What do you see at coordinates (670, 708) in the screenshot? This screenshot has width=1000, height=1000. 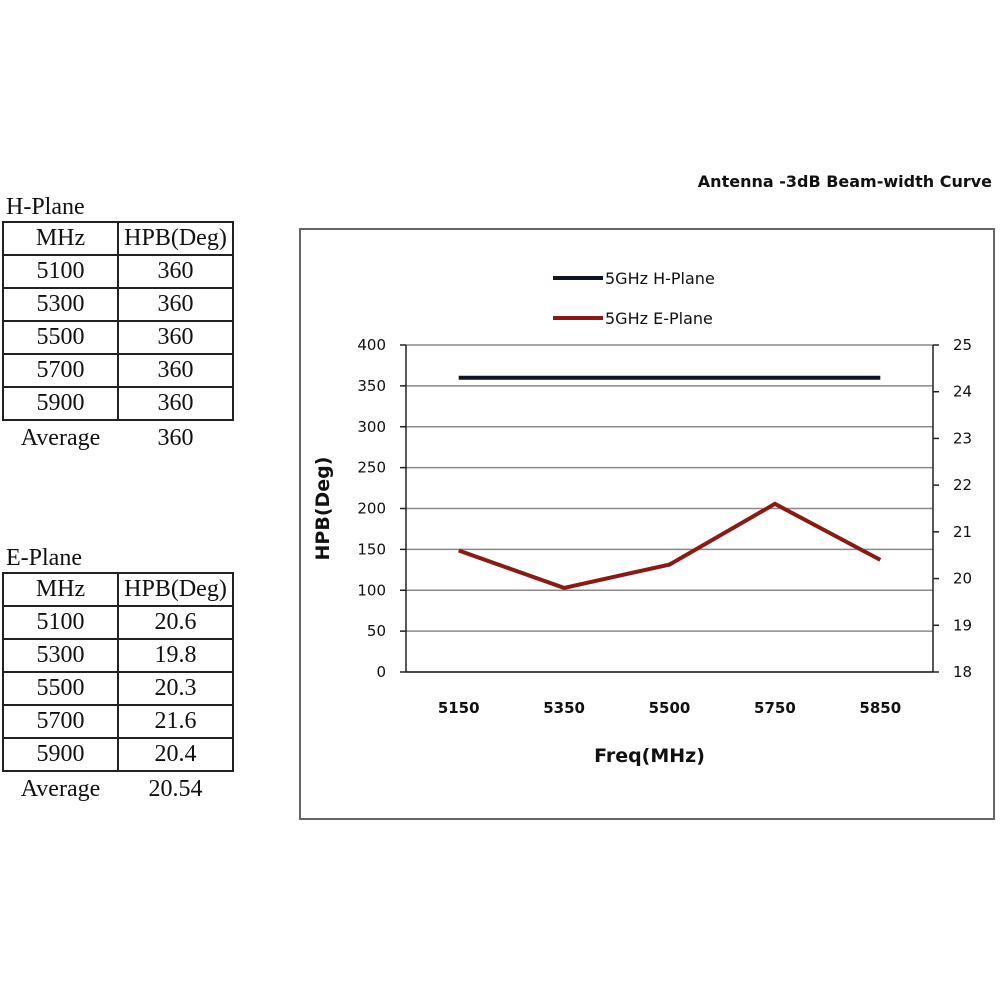 I see `x-axis-tick-label: 5500` at bounding box center [670, 708].